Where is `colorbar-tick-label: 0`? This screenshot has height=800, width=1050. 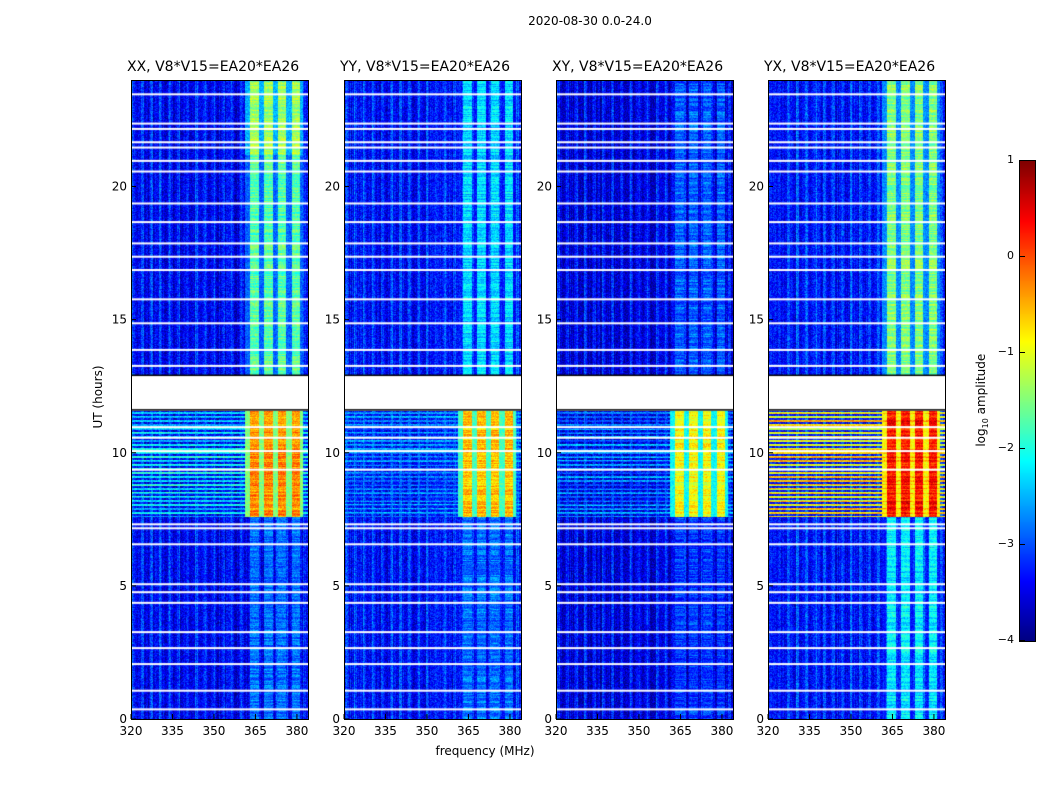 colorbar-tick-label: 0 is located at coordinates (1010, 255).